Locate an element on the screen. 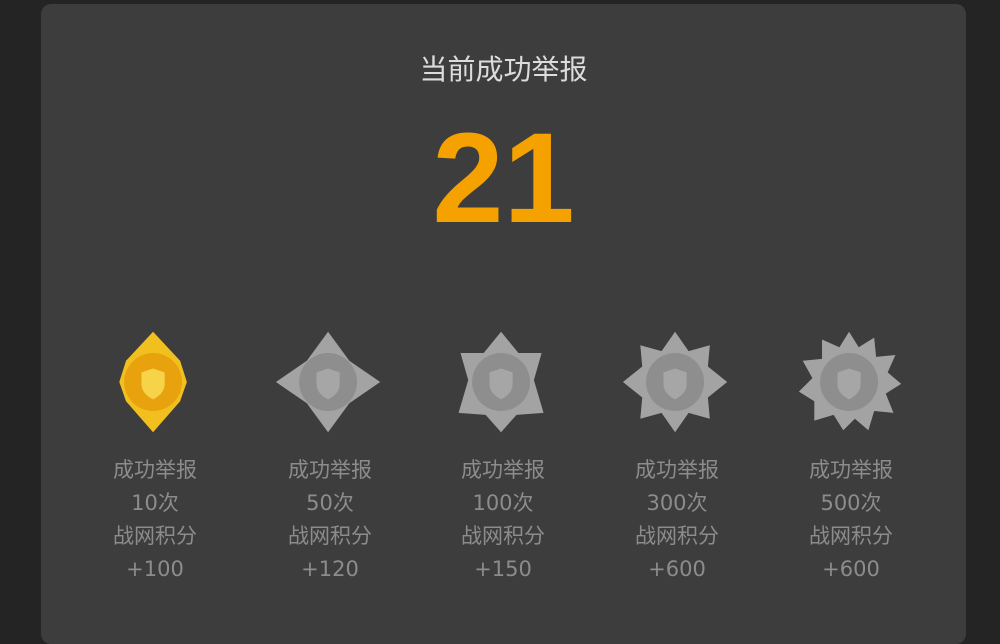  medal-reward: +150 is located at coordinates (503, 569).